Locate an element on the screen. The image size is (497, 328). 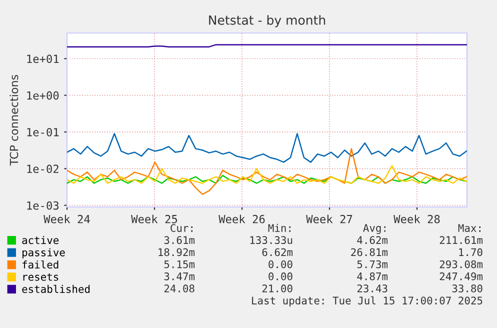
legend-label: active is located at coordinates (40, 240).